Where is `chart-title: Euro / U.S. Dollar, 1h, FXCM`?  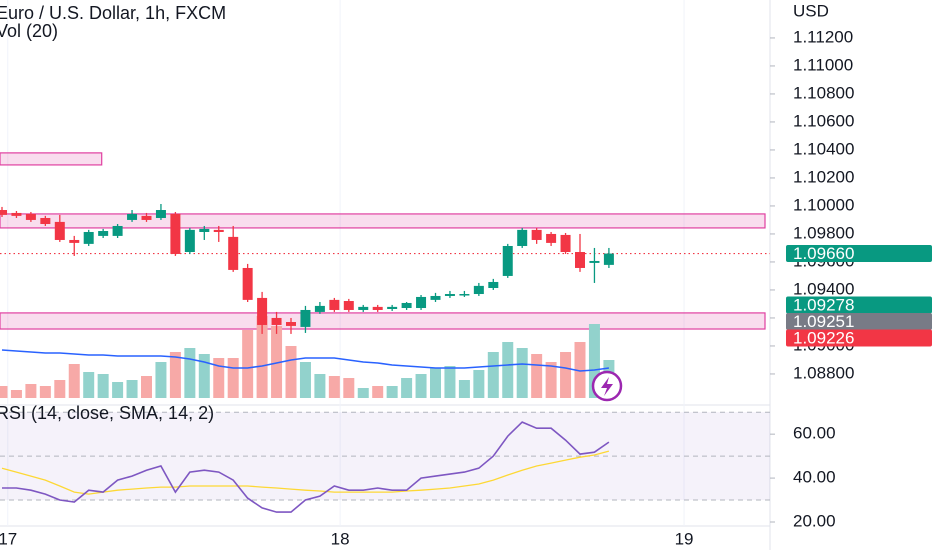 chart-title: Euro / U.S. Dollar, 1h, FXCM is located at coordinates (113, 13).